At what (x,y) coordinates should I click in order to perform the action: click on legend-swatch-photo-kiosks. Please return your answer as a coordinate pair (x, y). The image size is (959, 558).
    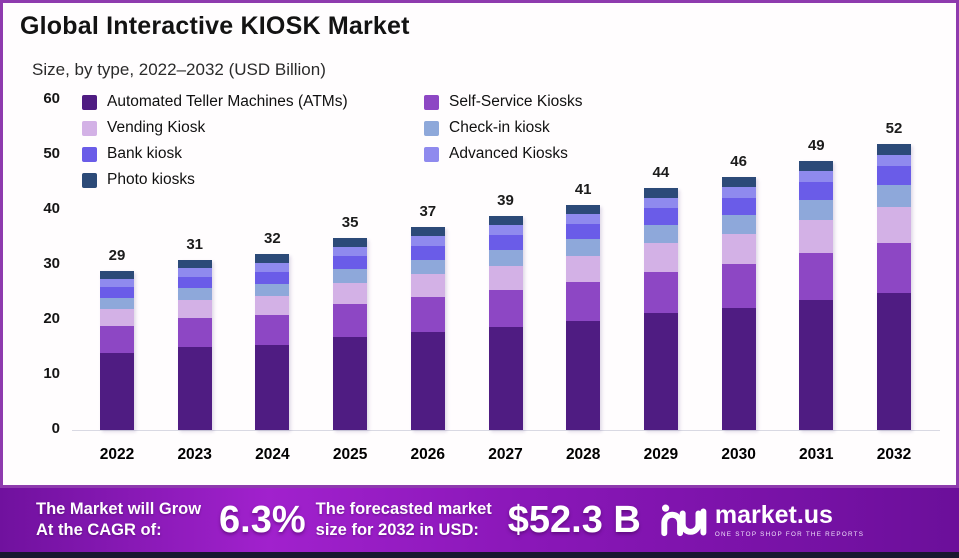
    Looking at the image, I should click on (89, 180).